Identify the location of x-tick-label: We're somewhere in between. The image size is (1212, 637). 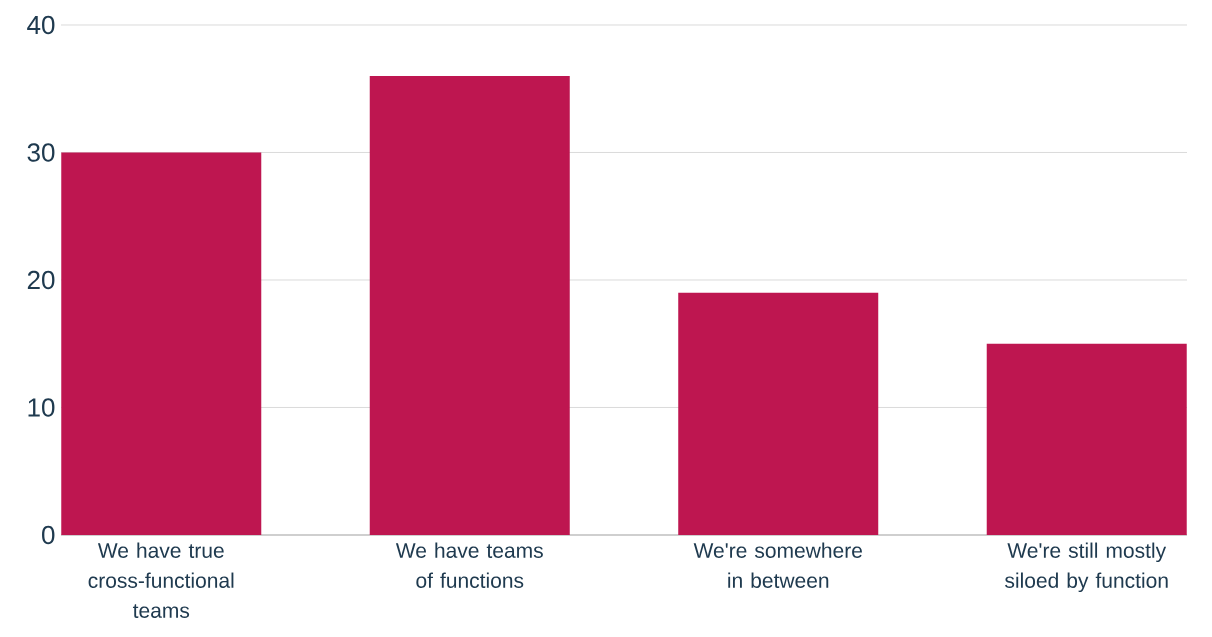
(777, 565).